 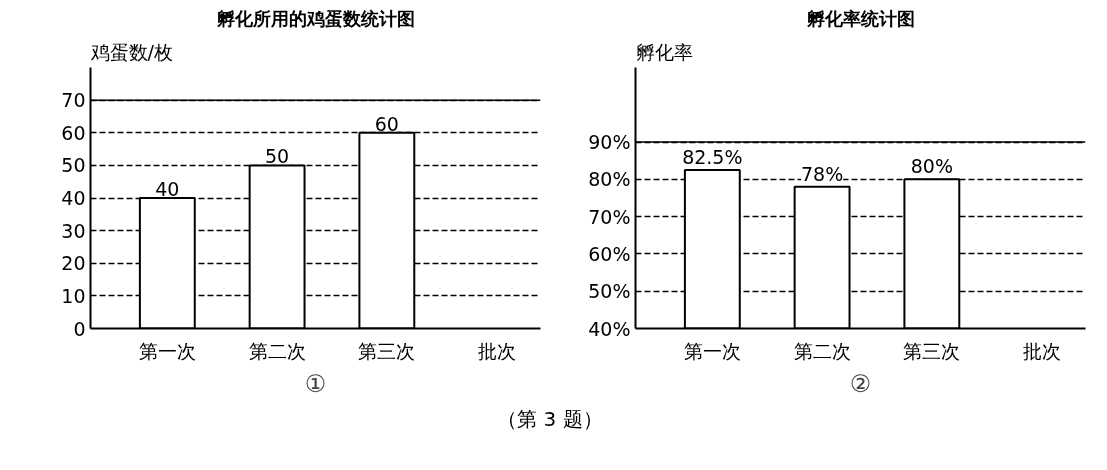 I want to click on y-tick-label: 0, so click(x=79, y=328).